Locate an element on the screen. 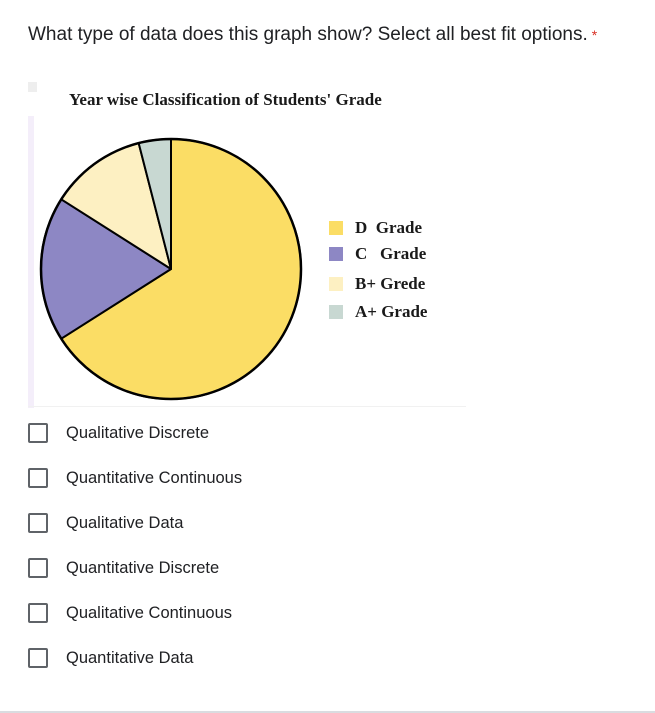  pie-outline is located at coordinates (171, 269).